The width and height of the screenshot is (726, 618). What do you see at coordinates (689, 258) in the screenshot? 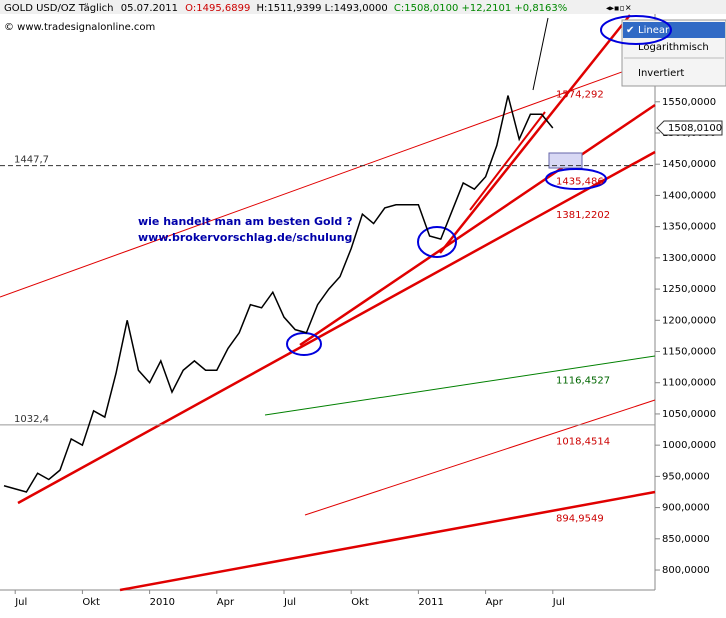
I see `y-tick-label: 1300,0000` at bounding box center [689, 258].